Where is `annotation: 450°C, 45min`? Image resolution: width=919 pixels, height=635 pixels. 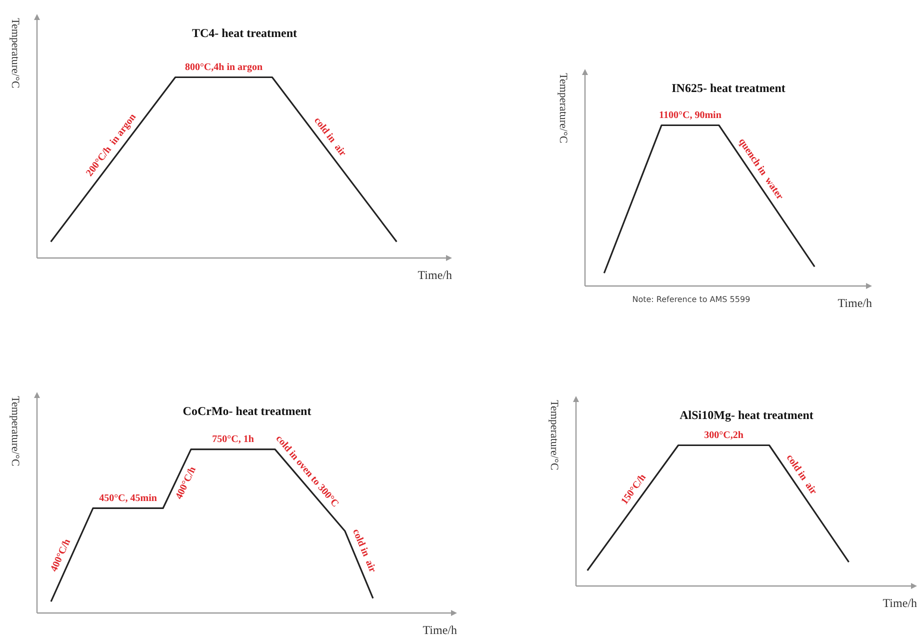
annotation: 450°C, 45min is located at coordinates (128, 498).